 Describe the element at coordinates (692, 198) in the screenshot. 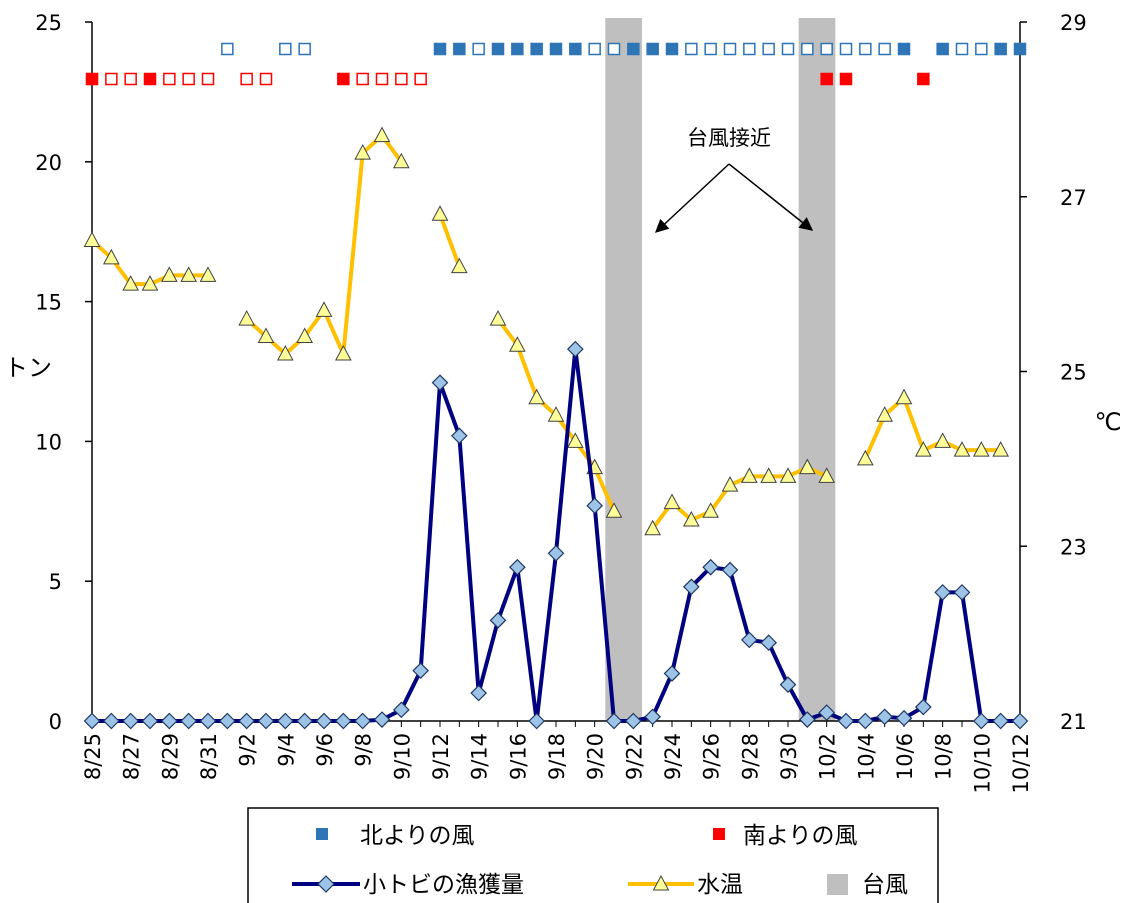

I see `annotation-arrow-left` at that location.